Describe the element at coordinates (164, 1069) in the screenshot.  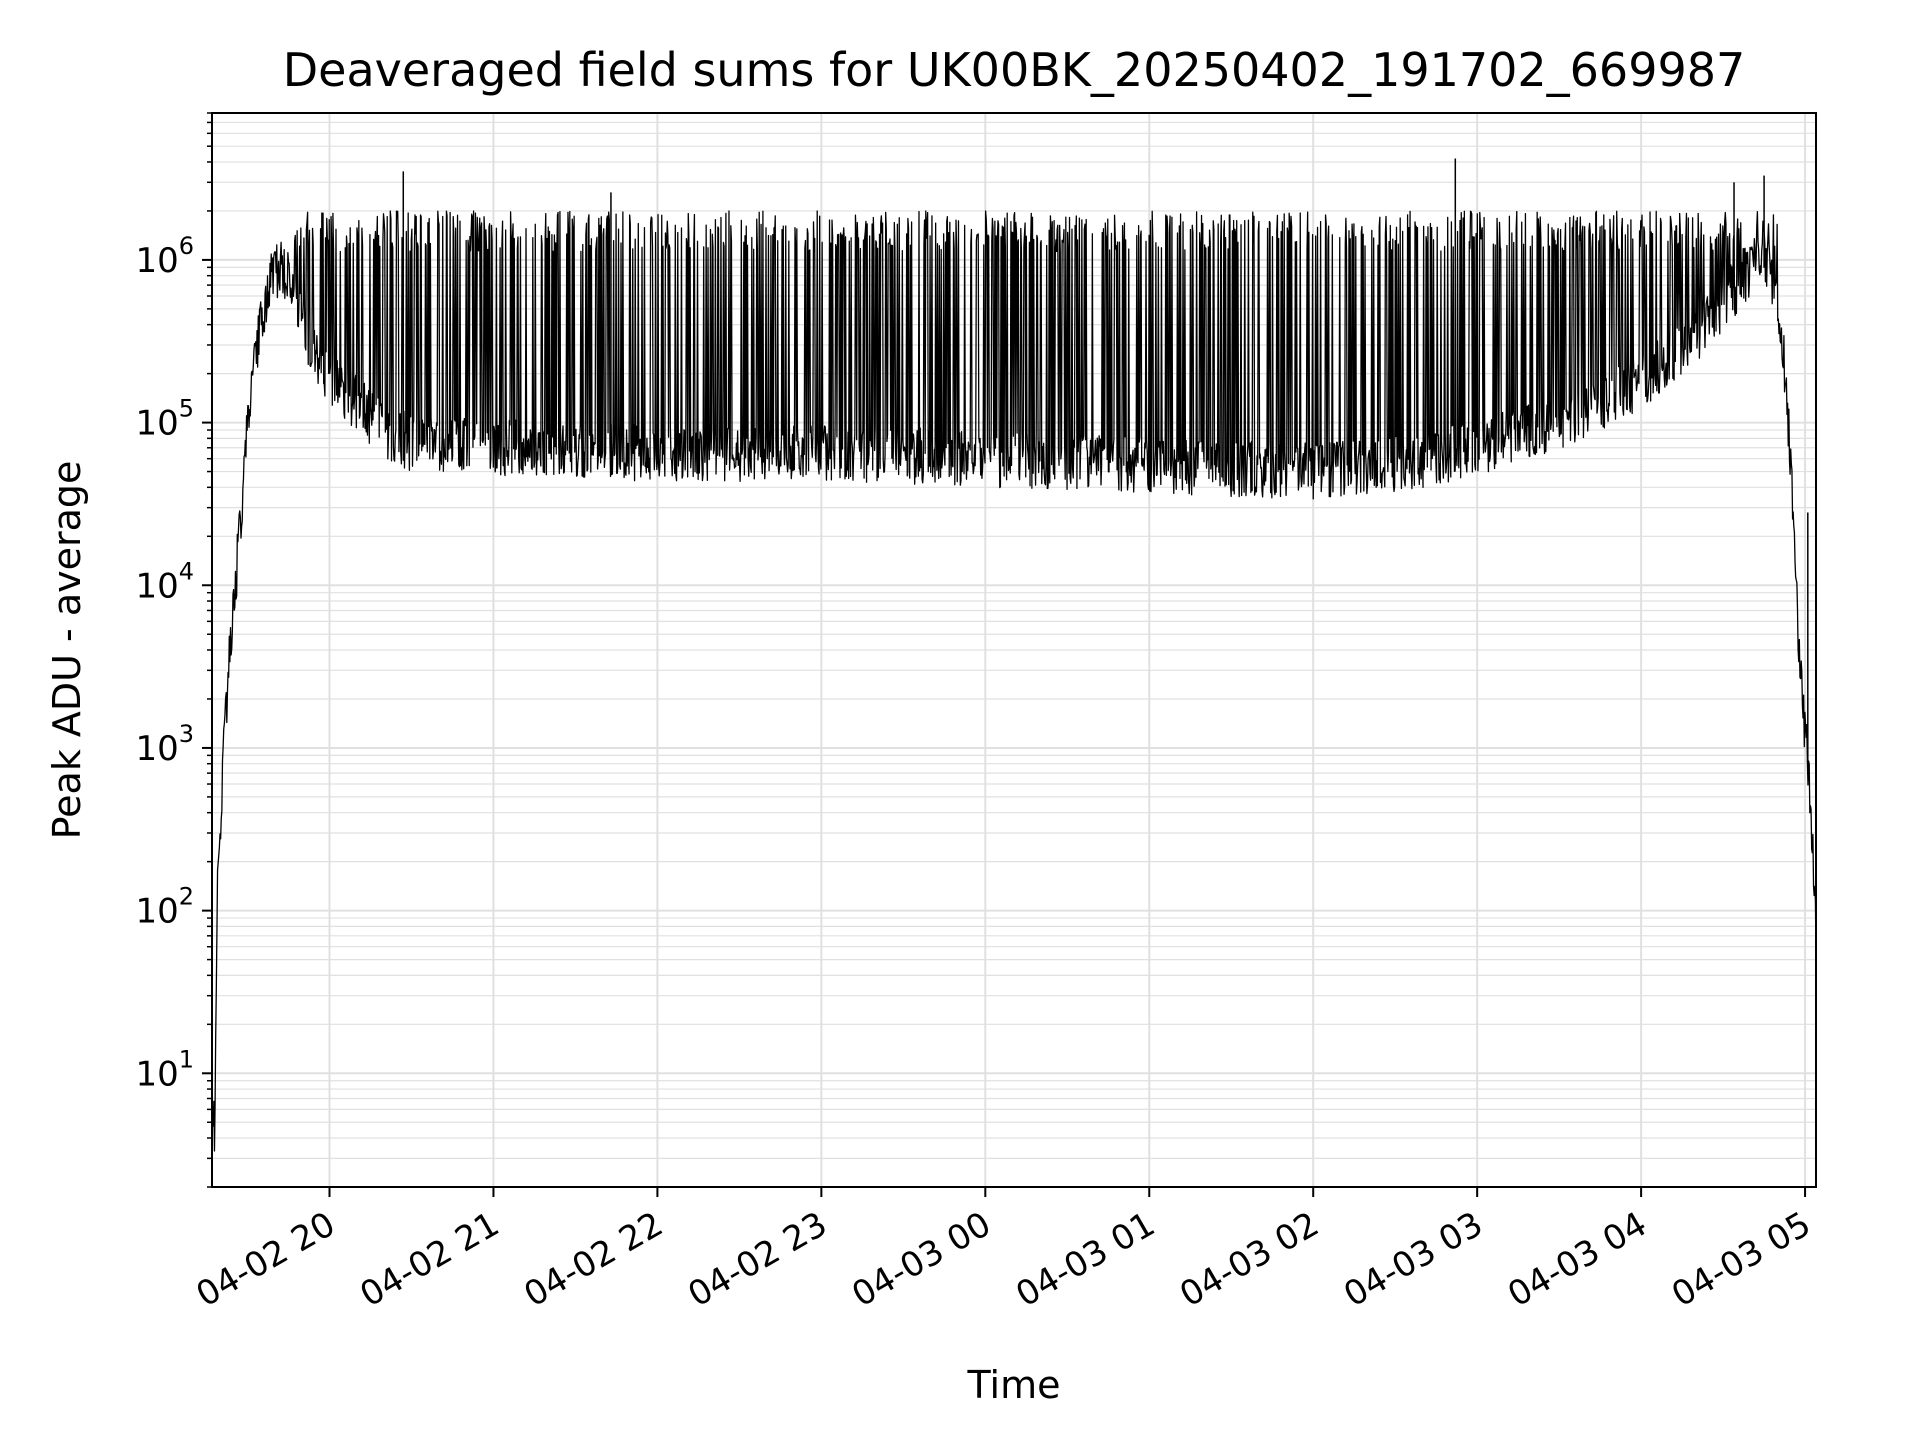
I see `y-tick-label: 10¹` at that location.